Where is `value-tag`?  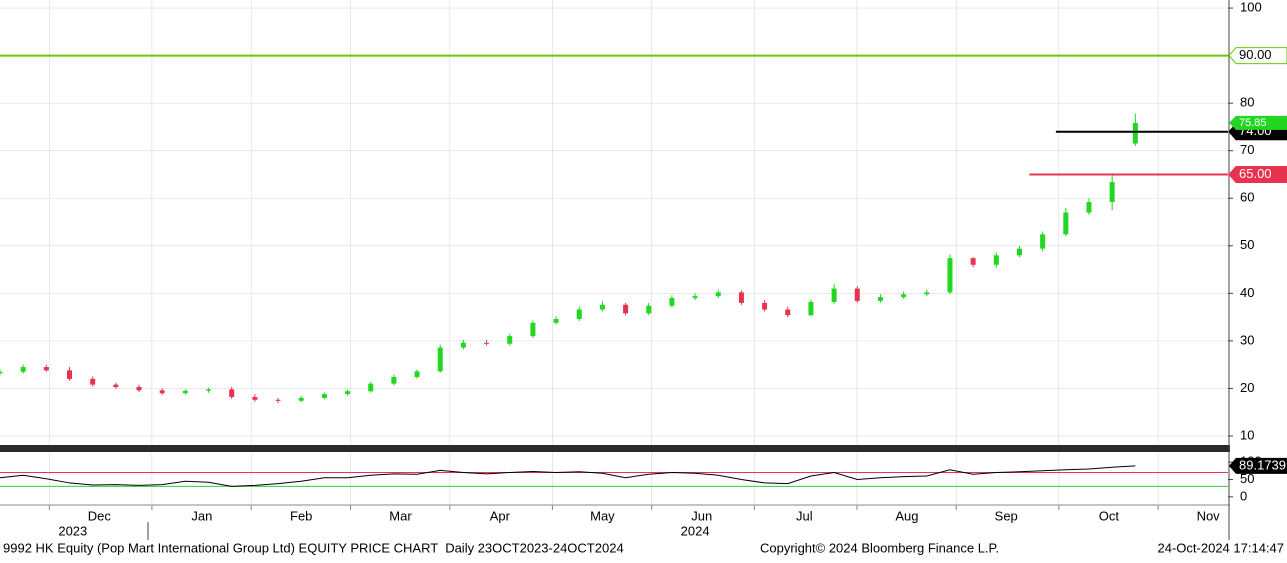 value-tag is located at coordinates (1258, 465).